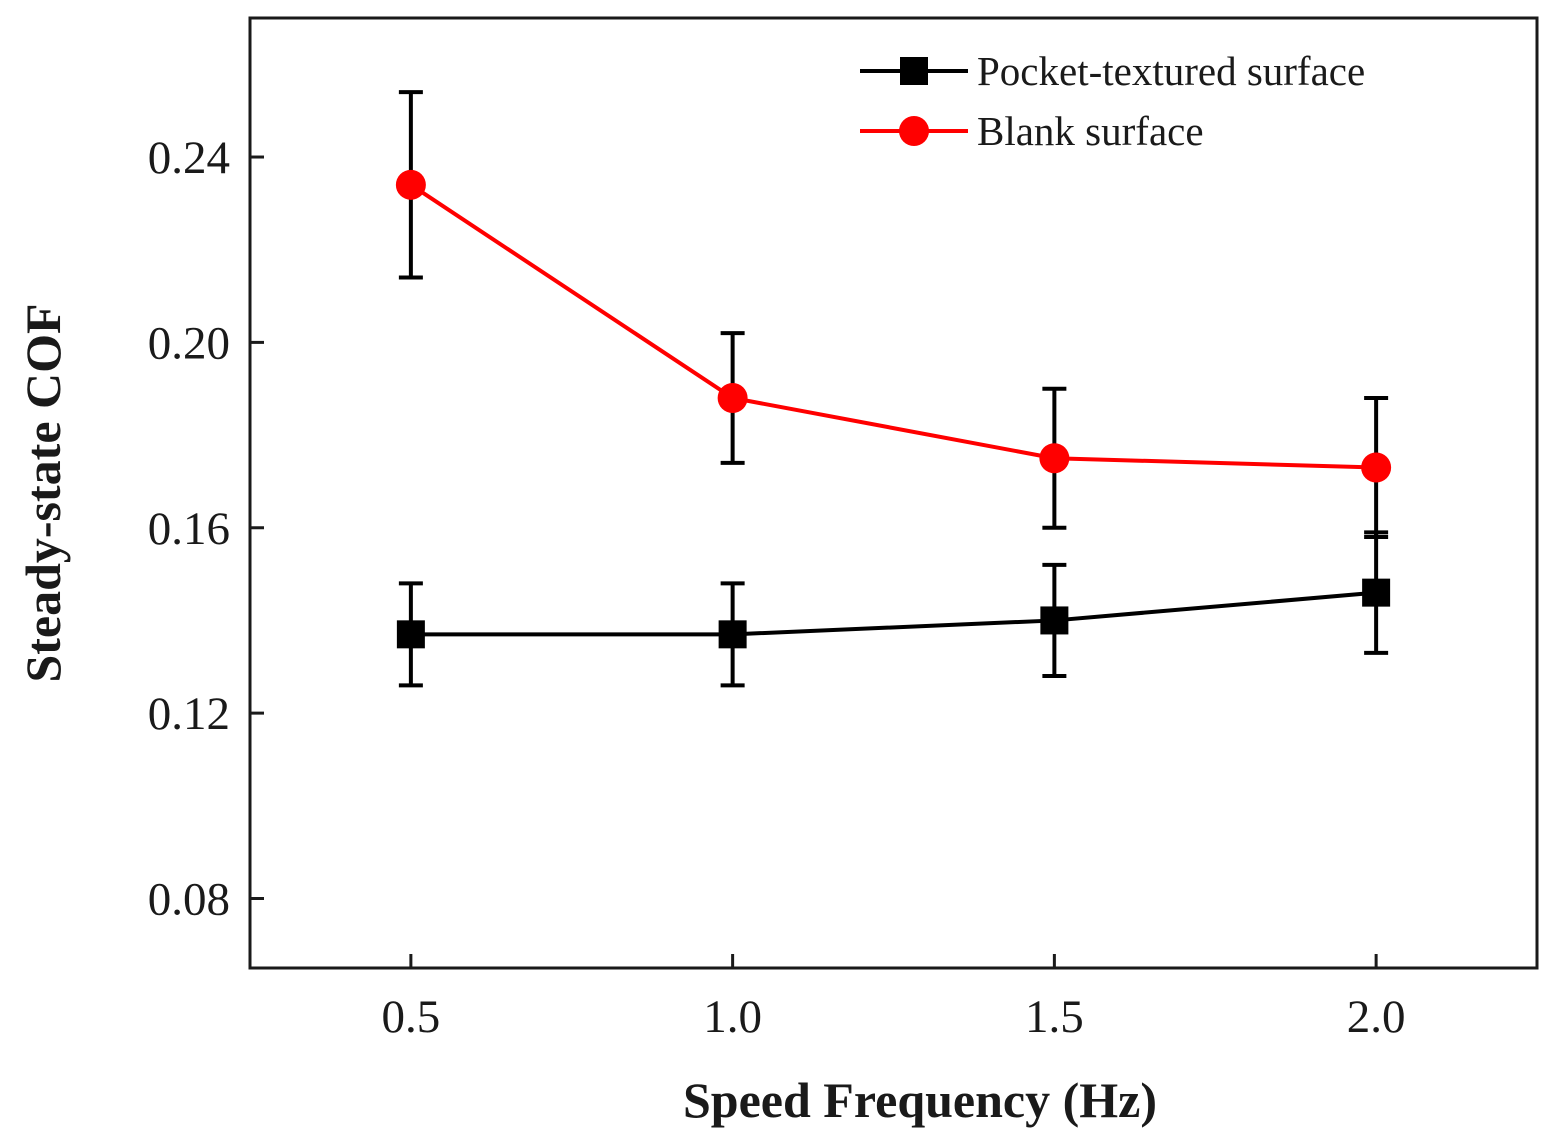 The width and height of the screenshot is (1555, 1145). I want to click on series-line, so click(893, 613).